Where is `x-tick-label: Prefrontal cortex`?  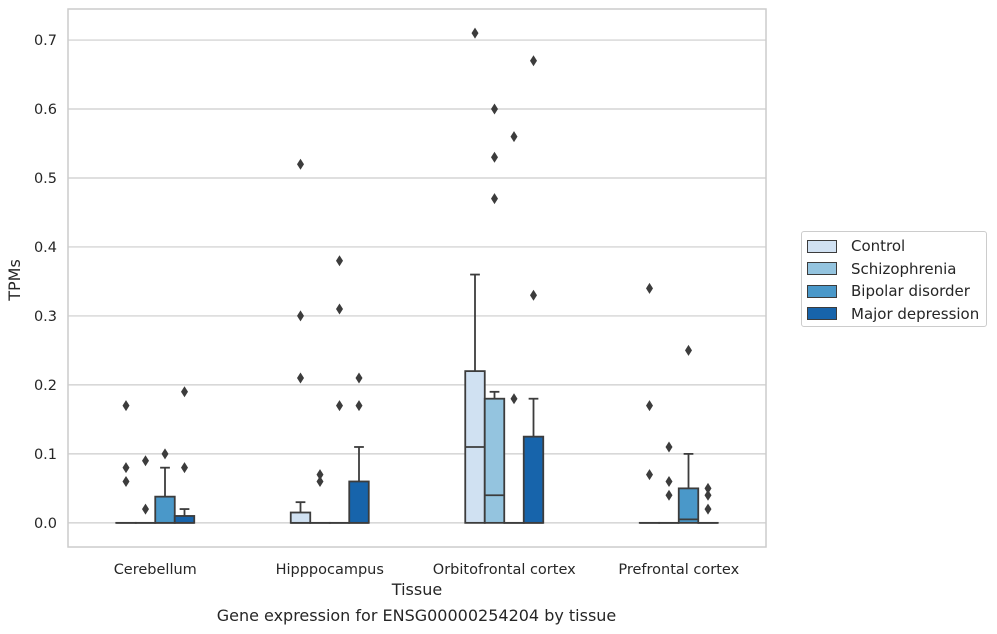
x-tick-label: Prefrontal cortex is located at coordinates (678, 570).